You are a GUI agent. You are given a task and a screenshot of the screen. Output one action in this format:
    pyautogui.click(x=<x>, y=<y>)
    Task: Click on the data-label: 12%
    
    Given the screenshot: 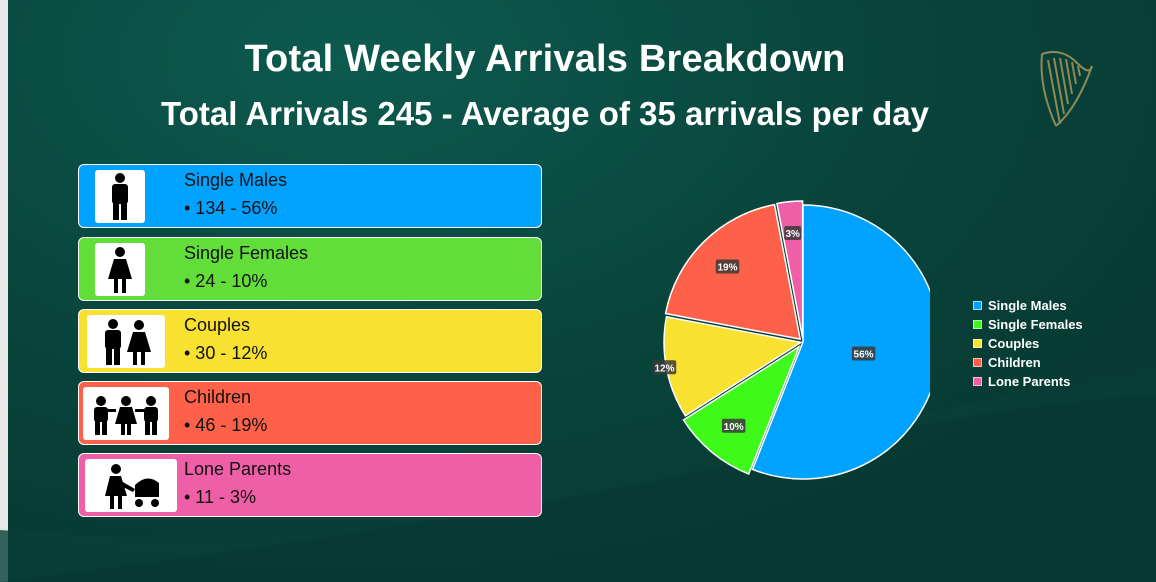 What is the action you would take?
    pyautogui.click(x=664, y=367)
    